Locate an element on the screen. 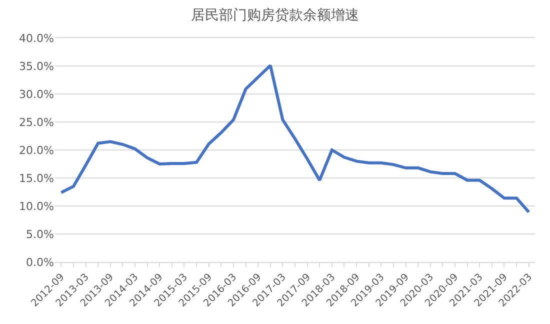 Image resolution: width=550 pixels, height=324 pixels. chart-title: 居民部门购房贷款余额增速 is located at coordinates (275, 16).